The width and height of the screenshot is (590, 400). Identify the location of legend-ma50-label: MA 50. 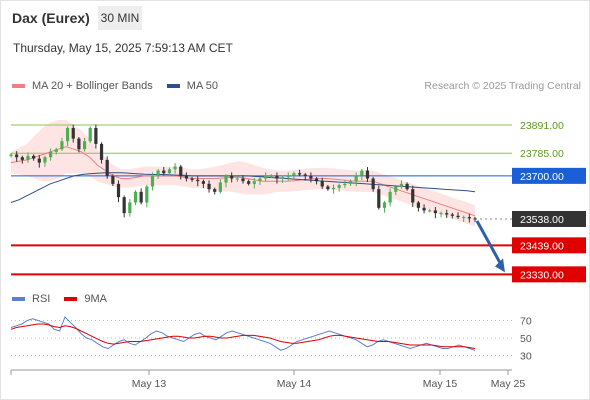
(202, 86).